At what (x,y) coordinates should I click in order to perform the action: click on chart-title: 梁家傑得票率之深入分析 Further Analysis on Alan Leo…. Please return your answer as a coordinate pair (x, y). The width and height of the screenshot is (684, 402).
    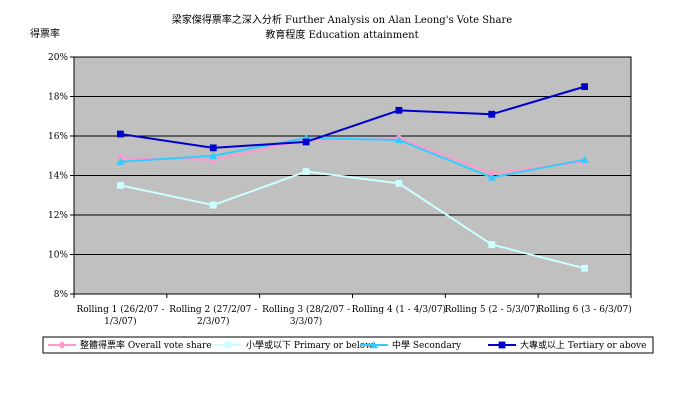
    Looking at the image, I should click on (342, 19).